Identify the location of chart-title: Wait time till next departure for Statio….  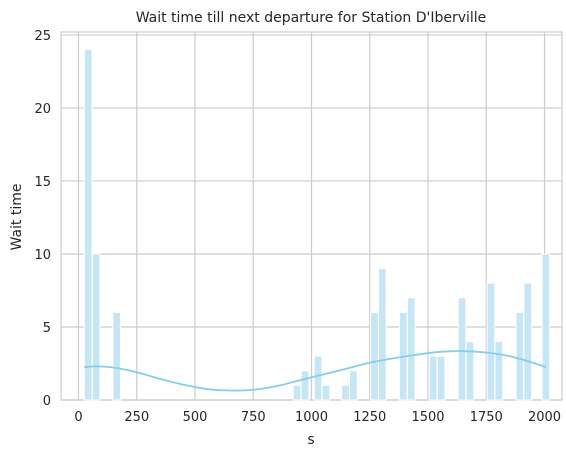
(311, 18).